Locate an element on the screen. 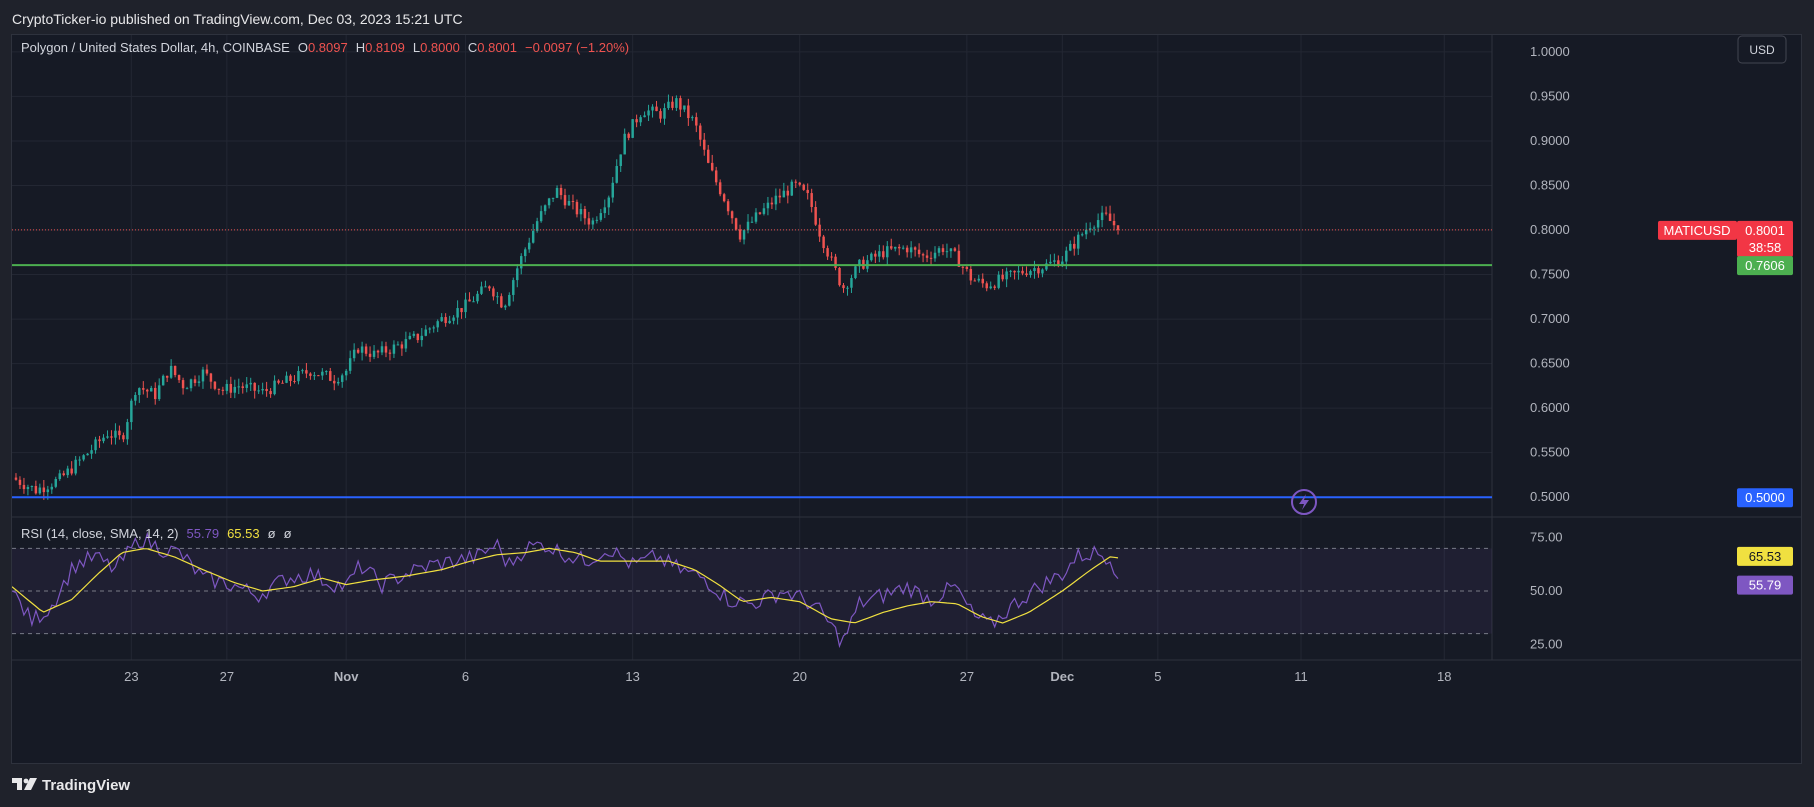 This screenshot has height=807, width=1814. time-tick-label: 5 is located at coordinates (1157, 676).